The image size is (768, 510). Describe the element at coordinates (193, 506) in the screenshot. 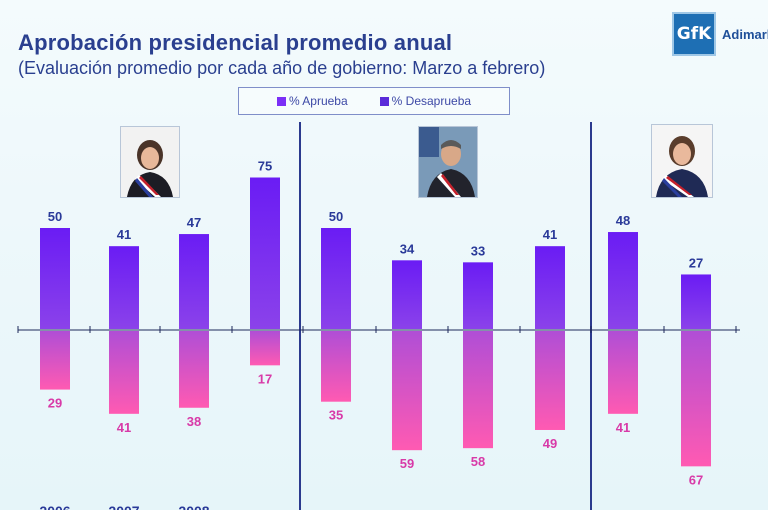

I see `x-tick-label-3: 2008` at that location.